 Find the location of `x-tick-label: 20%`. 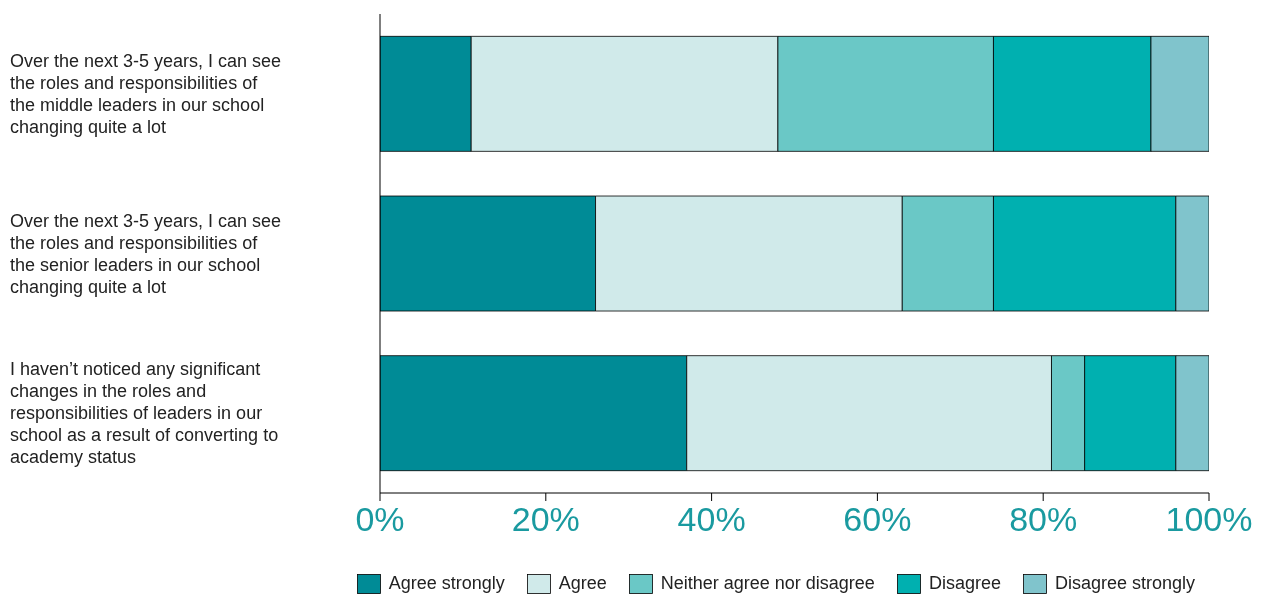

x-tick-label: 20% is located at coordinates (545, 519).